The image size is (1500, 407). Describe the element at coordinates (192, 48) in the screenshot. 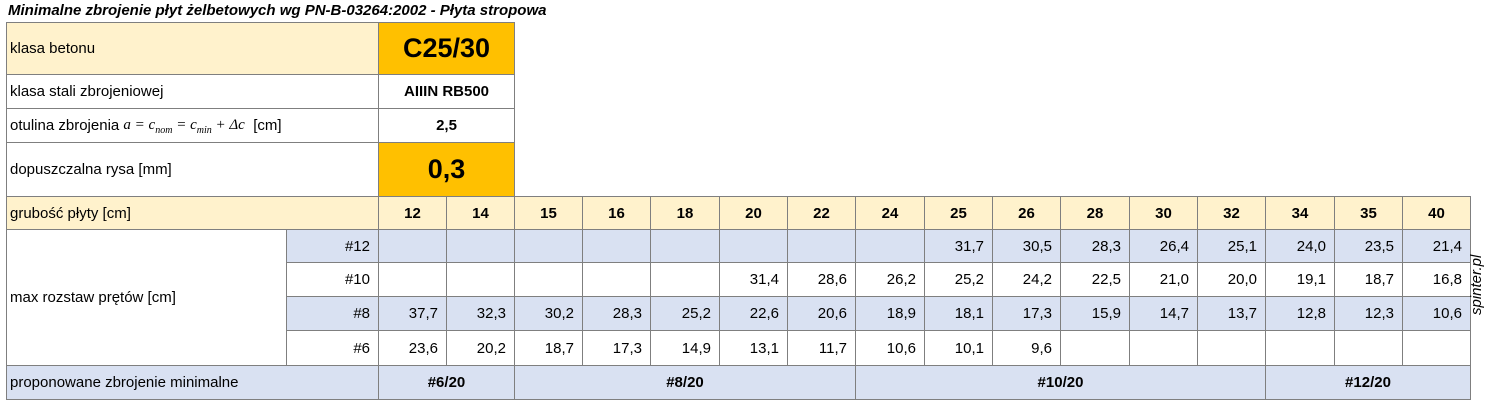

I see `concrete-class-label: klasa betonu` at that location.